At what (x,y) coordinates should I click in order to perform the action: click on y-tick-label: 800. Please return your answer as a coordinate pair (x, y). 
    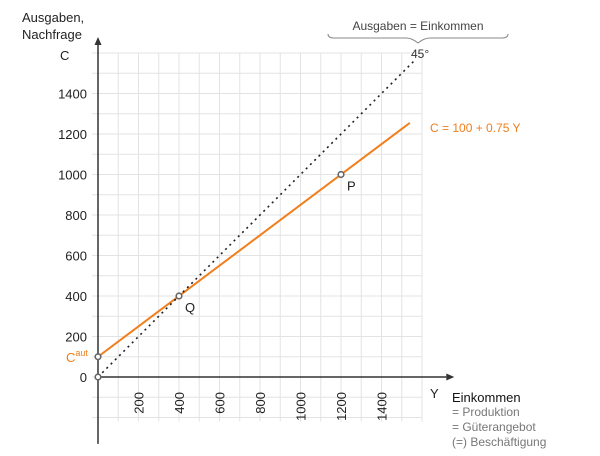
    Looking at the image, I should click on (76, 215).